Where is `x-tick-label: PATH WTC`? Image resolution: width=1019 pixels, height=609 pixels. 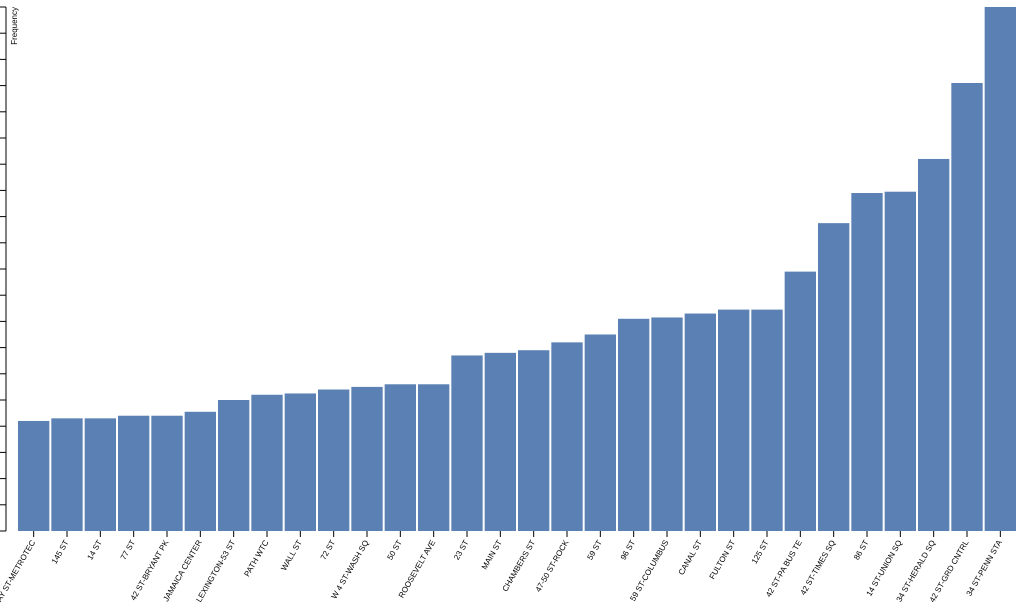 x-tick-label: PATH WTC is located at coordinates (256, 558).